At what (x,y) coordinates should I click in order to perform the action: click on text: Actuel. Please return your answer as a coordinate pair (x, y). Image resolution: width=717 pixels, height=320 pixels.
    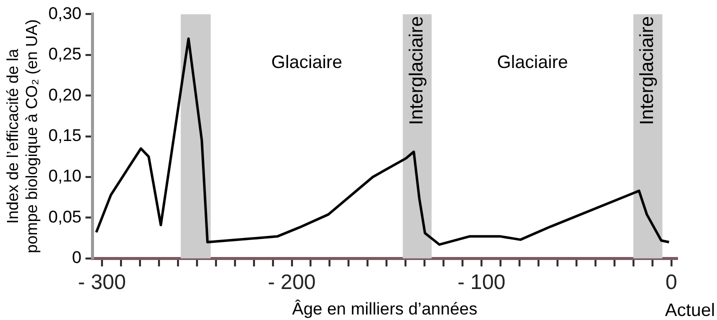
    Looking at the image, I should click on (689, 310).